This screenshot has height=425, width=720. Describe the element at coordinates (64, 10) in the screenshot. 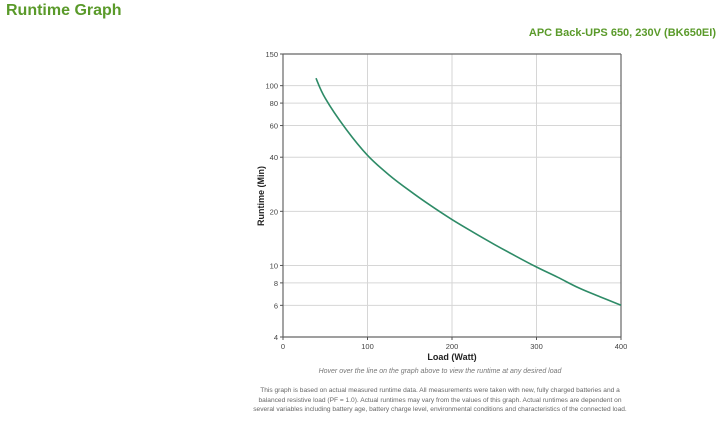

I see `page-title: Runtime Graph` at that location.